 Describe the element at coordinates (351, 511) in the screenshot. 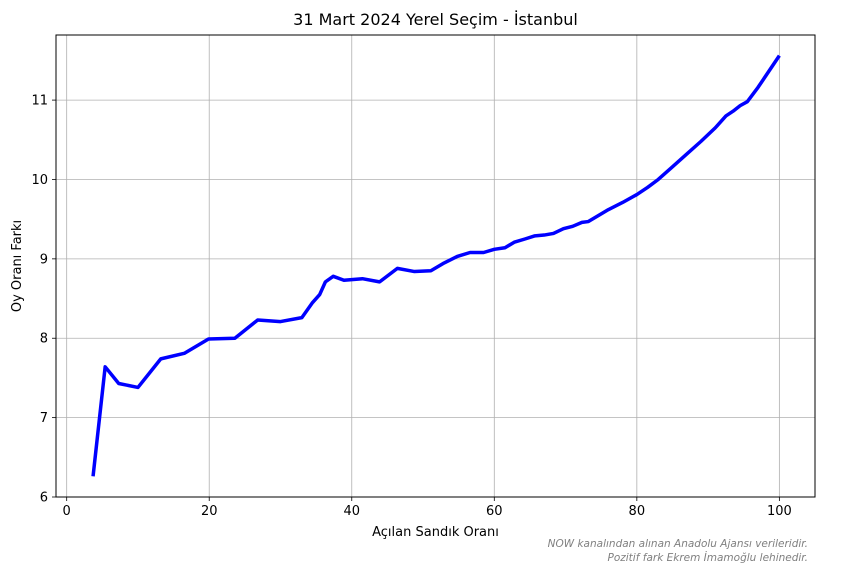

I see `x-tick-label: 40` at that location.